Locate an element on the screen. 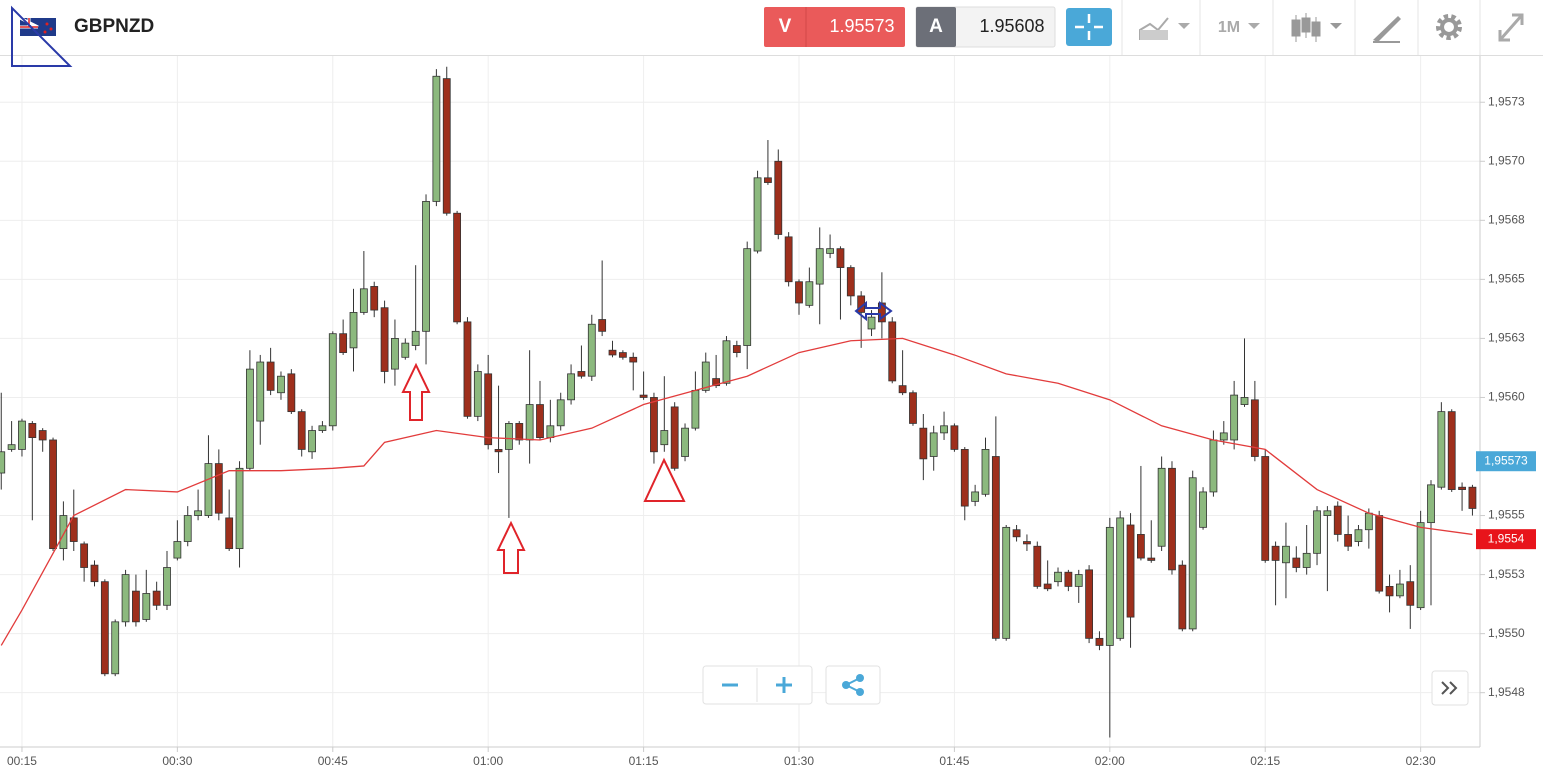 This screenshot has width=1543, height=779. zoom-in-button is located at coordinates (784, 685).